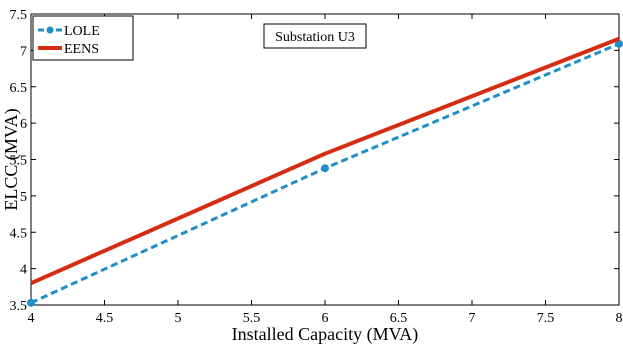 Image resolution: width=623 pixels, height=347 pixels. Describe the element at coordinates (472, 318) in the screenshot. I see `x-tick-label: 7` at that location.